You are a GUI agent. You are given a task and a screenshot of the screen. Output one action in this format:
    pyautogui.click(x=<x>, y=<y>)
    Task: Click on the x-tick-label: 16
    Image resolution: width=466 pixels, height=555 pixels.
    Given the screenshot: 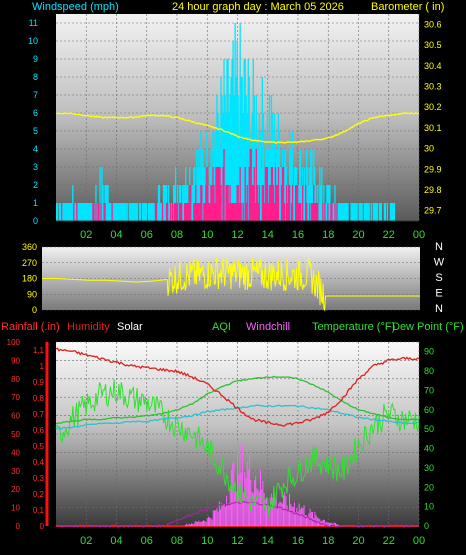 What is the action you would take?
    pyautogui.click(x=298, y=541)
    